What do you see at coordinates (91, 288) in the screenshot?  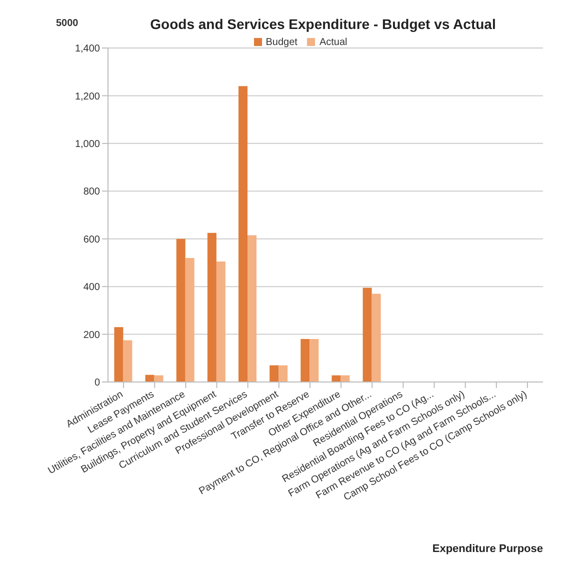 I see `y-tick-label: 400` at bounding box center [91, 288].